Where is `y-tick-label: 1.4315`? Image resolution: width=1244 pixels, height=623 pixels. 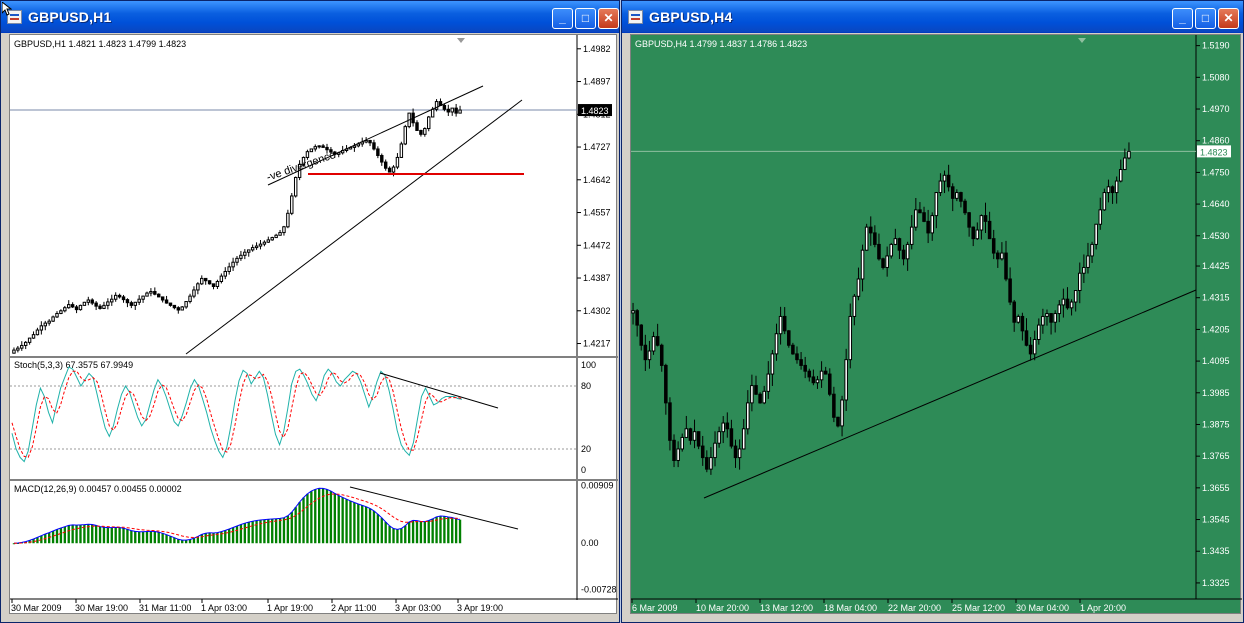 y-tick-label: 1.4315 is located at coordinates (1216, 298).